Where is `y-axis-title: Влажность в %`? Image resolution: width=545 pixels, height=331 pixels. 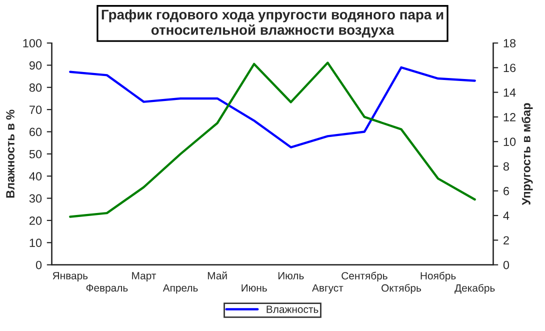
y-axis-title: Влажность в % is located at coordinates (10, 154).